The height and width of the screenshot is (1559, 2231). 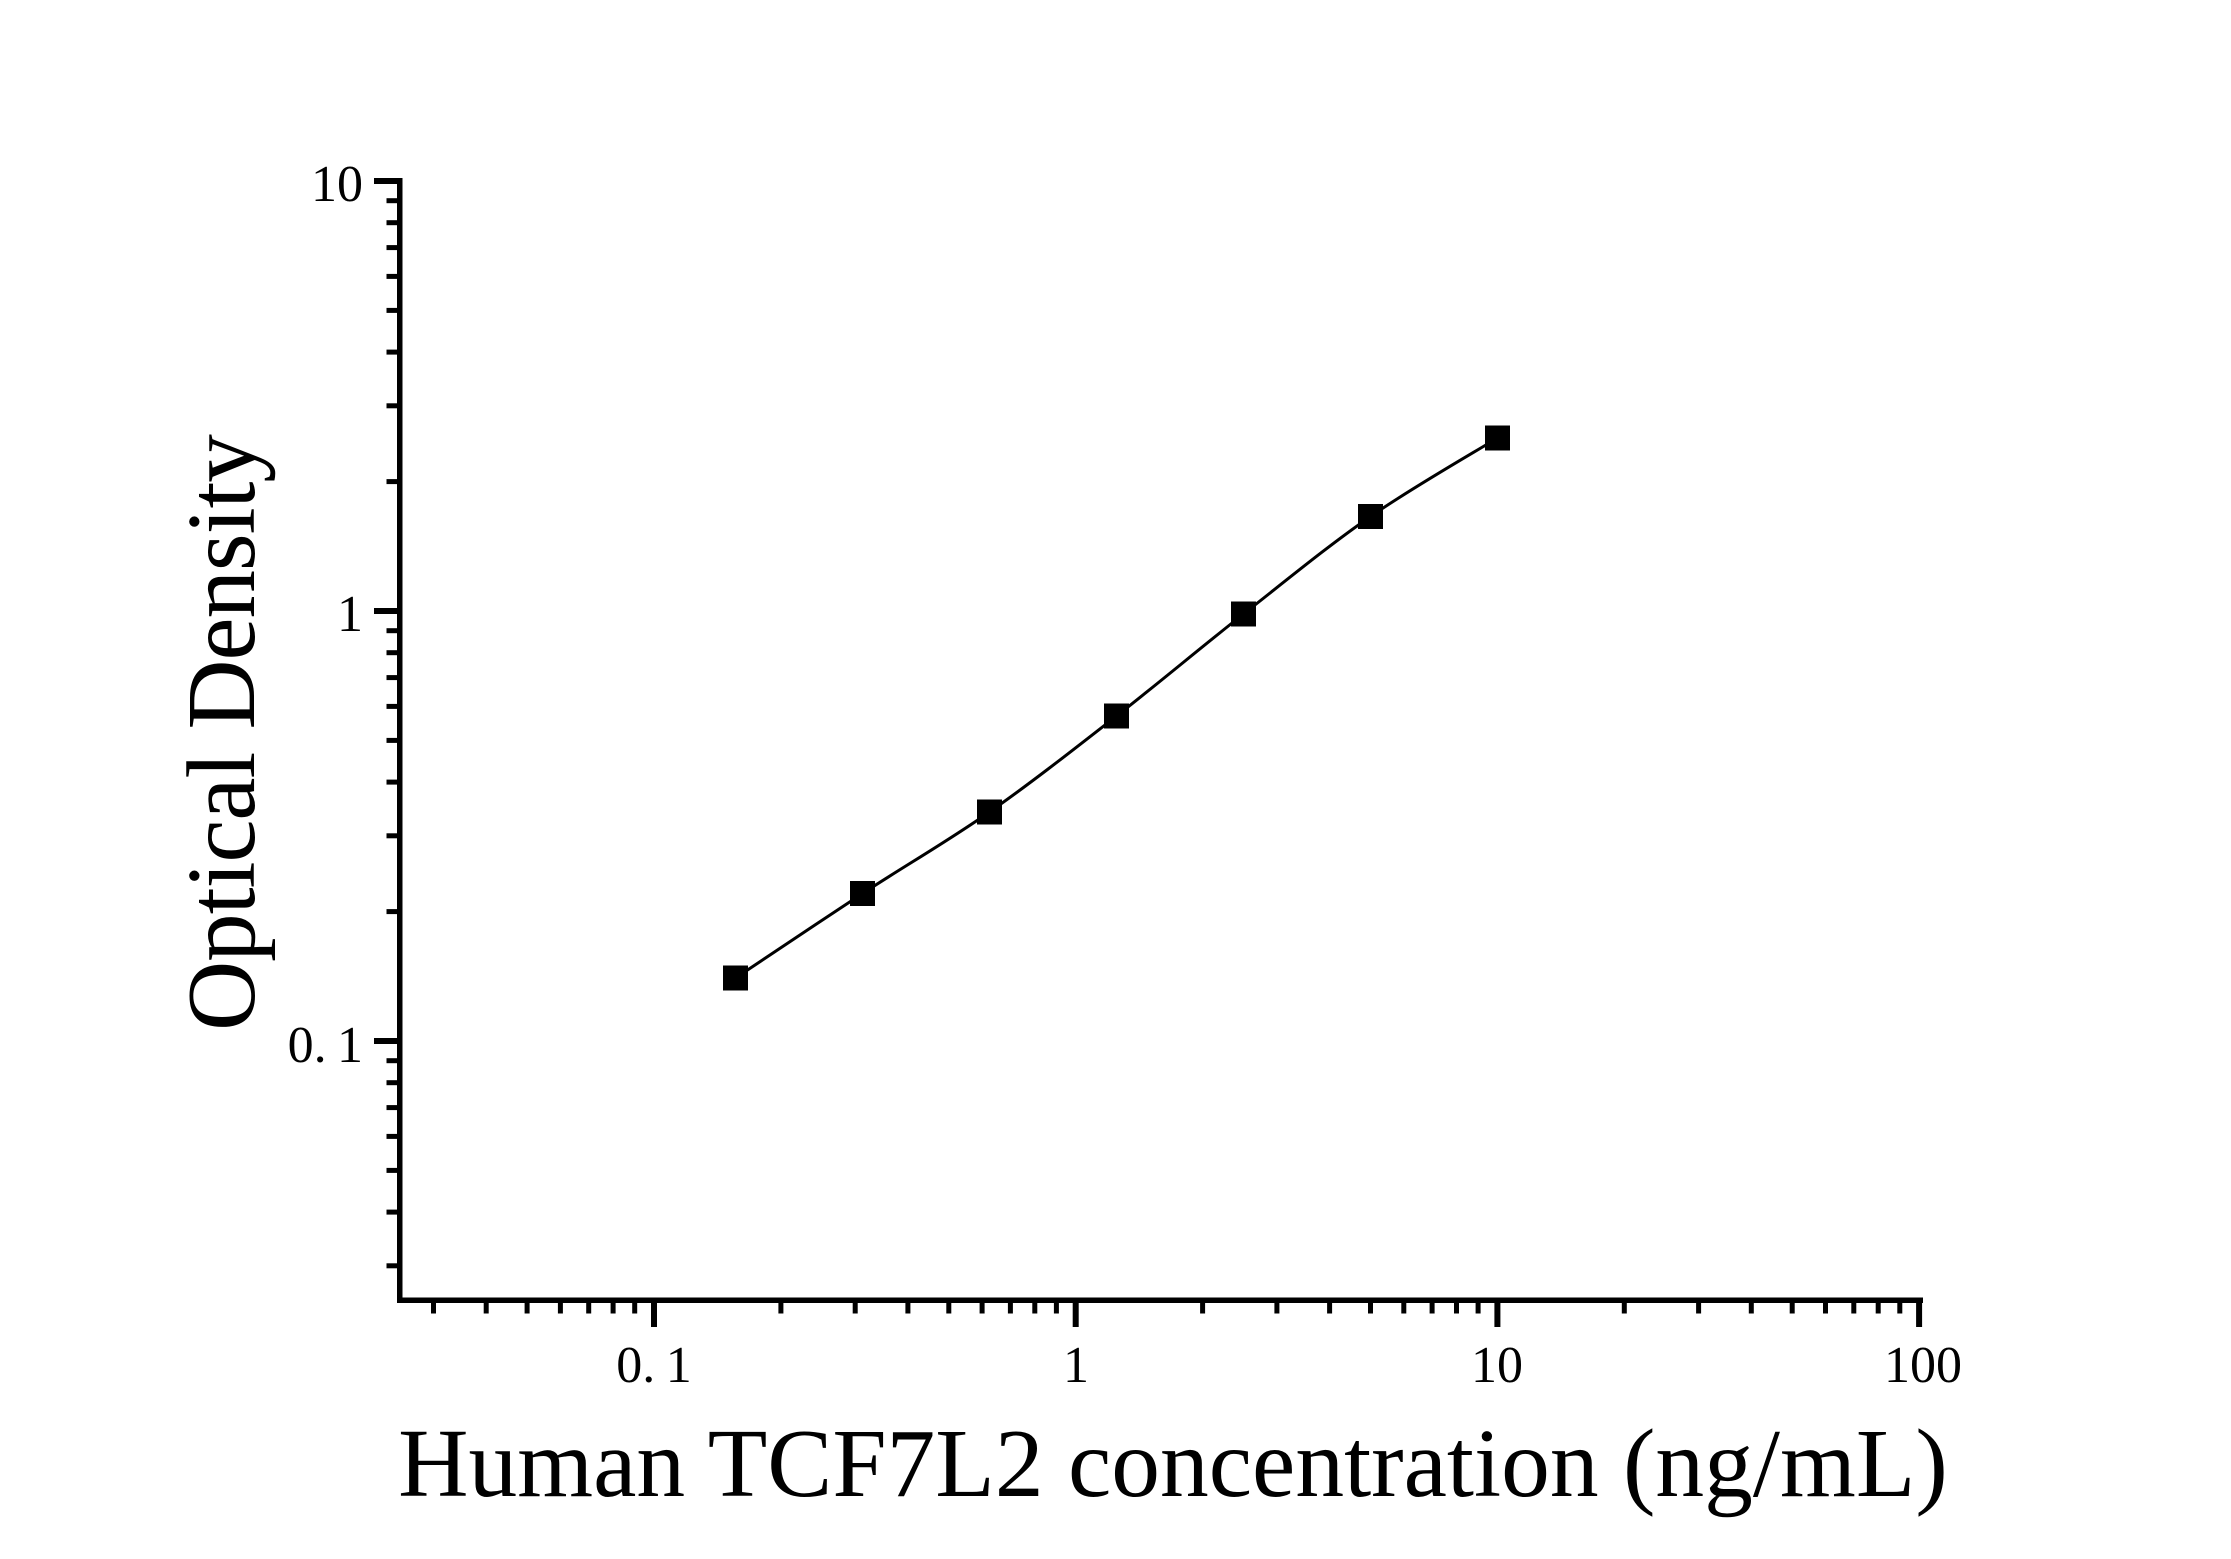 What do you see at coordinates (221, 732) in the screenshot?
I see `svg-text: Optical Density` at bounding box center [221, 732].